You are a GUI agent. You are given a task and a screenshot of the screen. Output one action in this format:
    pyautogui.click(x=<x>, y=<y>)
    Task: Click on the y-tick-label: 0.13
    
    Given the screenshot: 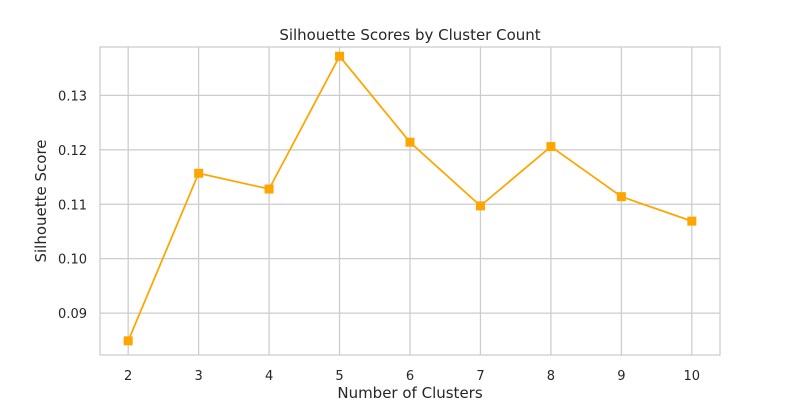 What is the action you would take?
    pyautogui.click(x=72, y=96)
    